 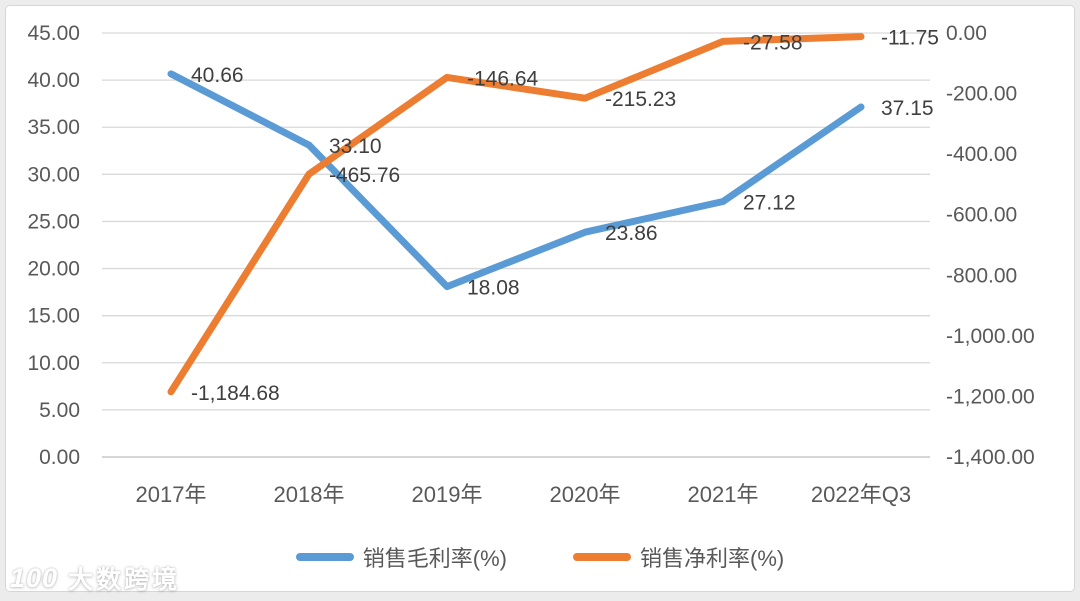 I want to click on y-axis-left-tick-label: 45.00, so click(x=53, y=33).